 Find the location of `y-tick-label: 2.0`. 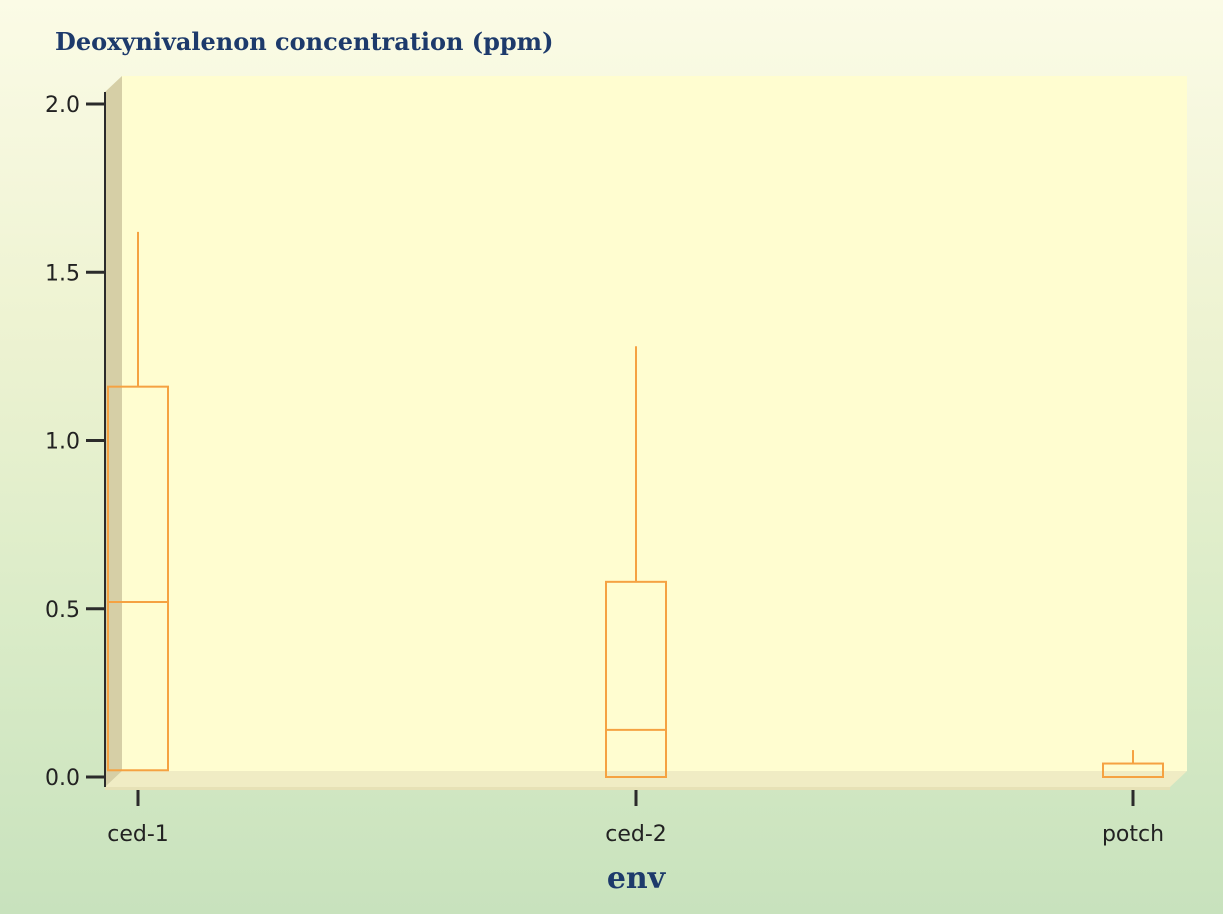

y-tick-label: 2.0 is located at coordinates (62, 105).